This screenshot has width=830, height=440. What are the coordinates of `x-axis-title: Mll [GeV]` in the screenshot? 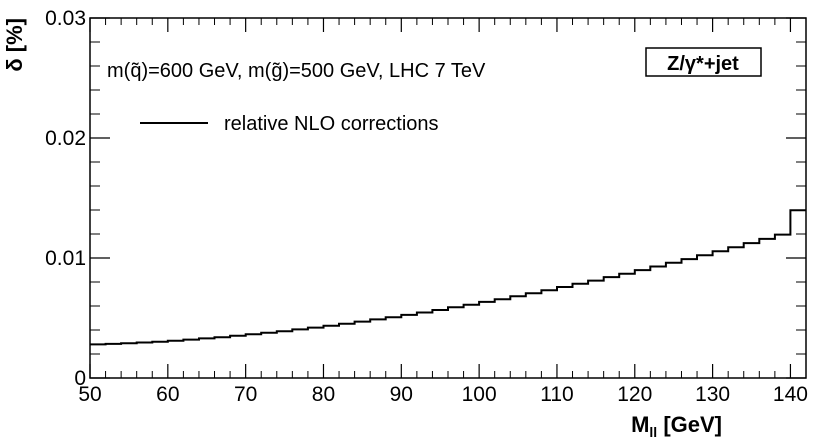 It's located at (676, 426).